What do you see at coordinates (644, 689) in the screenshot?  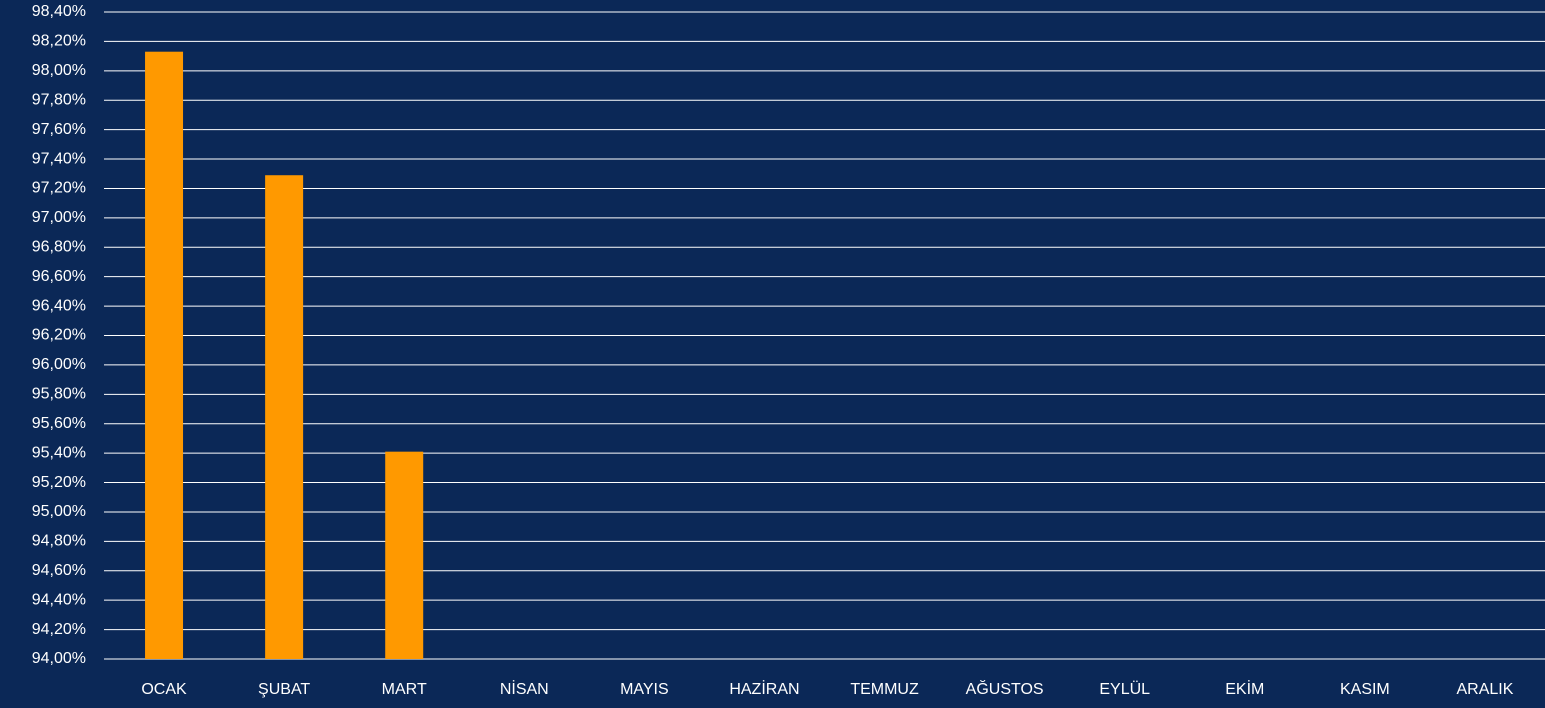 I see `x-tick-label: MAYIS` at bounding box center [644, 689].